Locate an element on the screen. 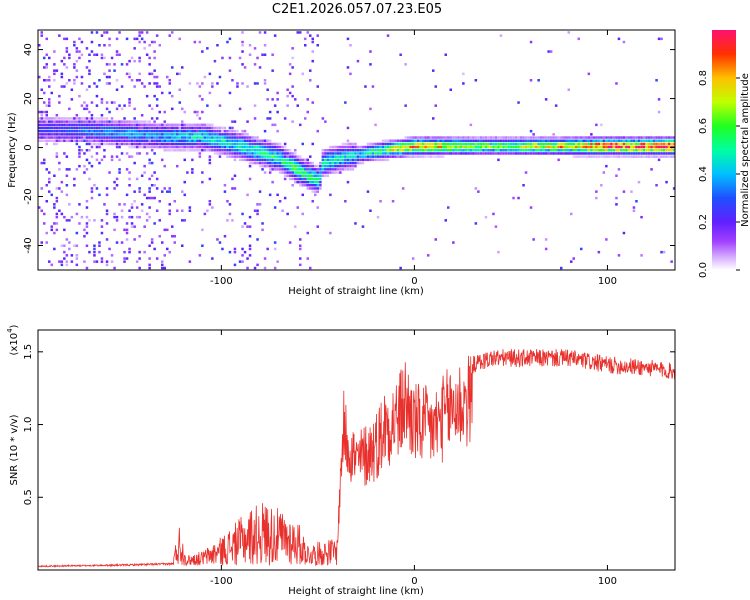  colorbar-gradient is located at coordinates (724, 150).